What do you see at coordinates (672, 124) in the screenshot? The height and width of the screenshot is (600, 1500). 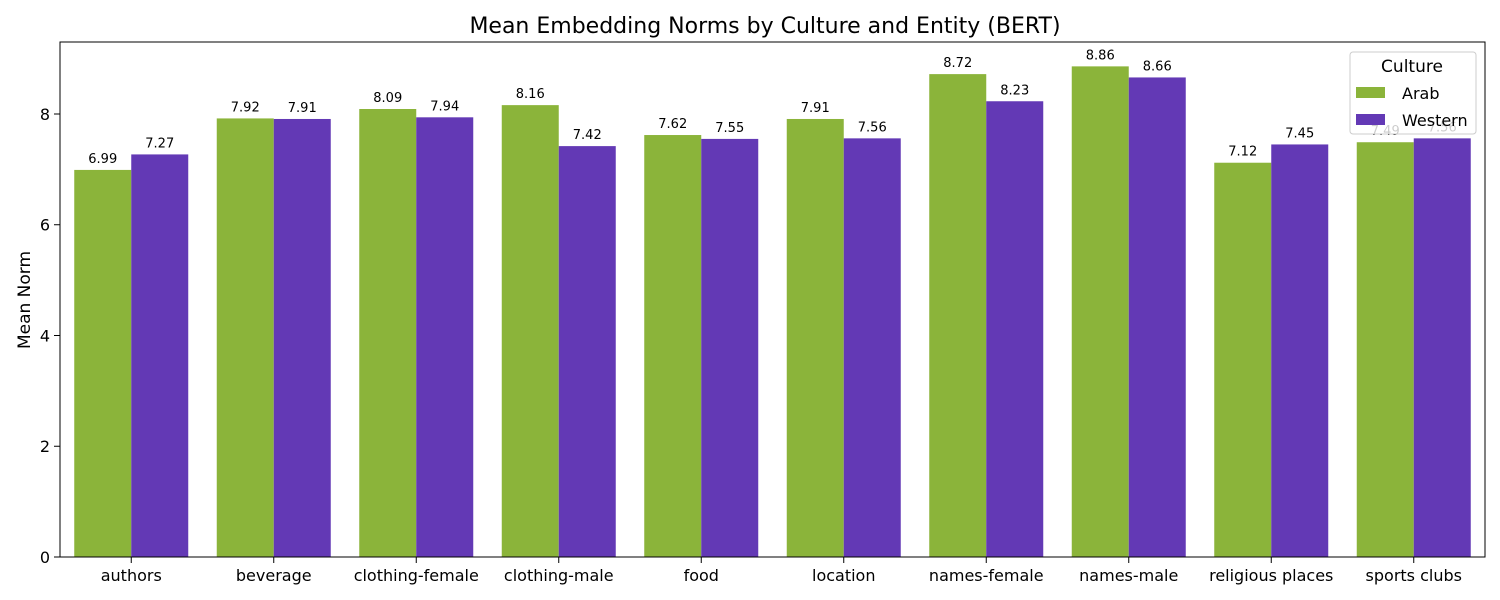 I see `data-label-arab-food: 7.62` at bounding box center [672, 124].